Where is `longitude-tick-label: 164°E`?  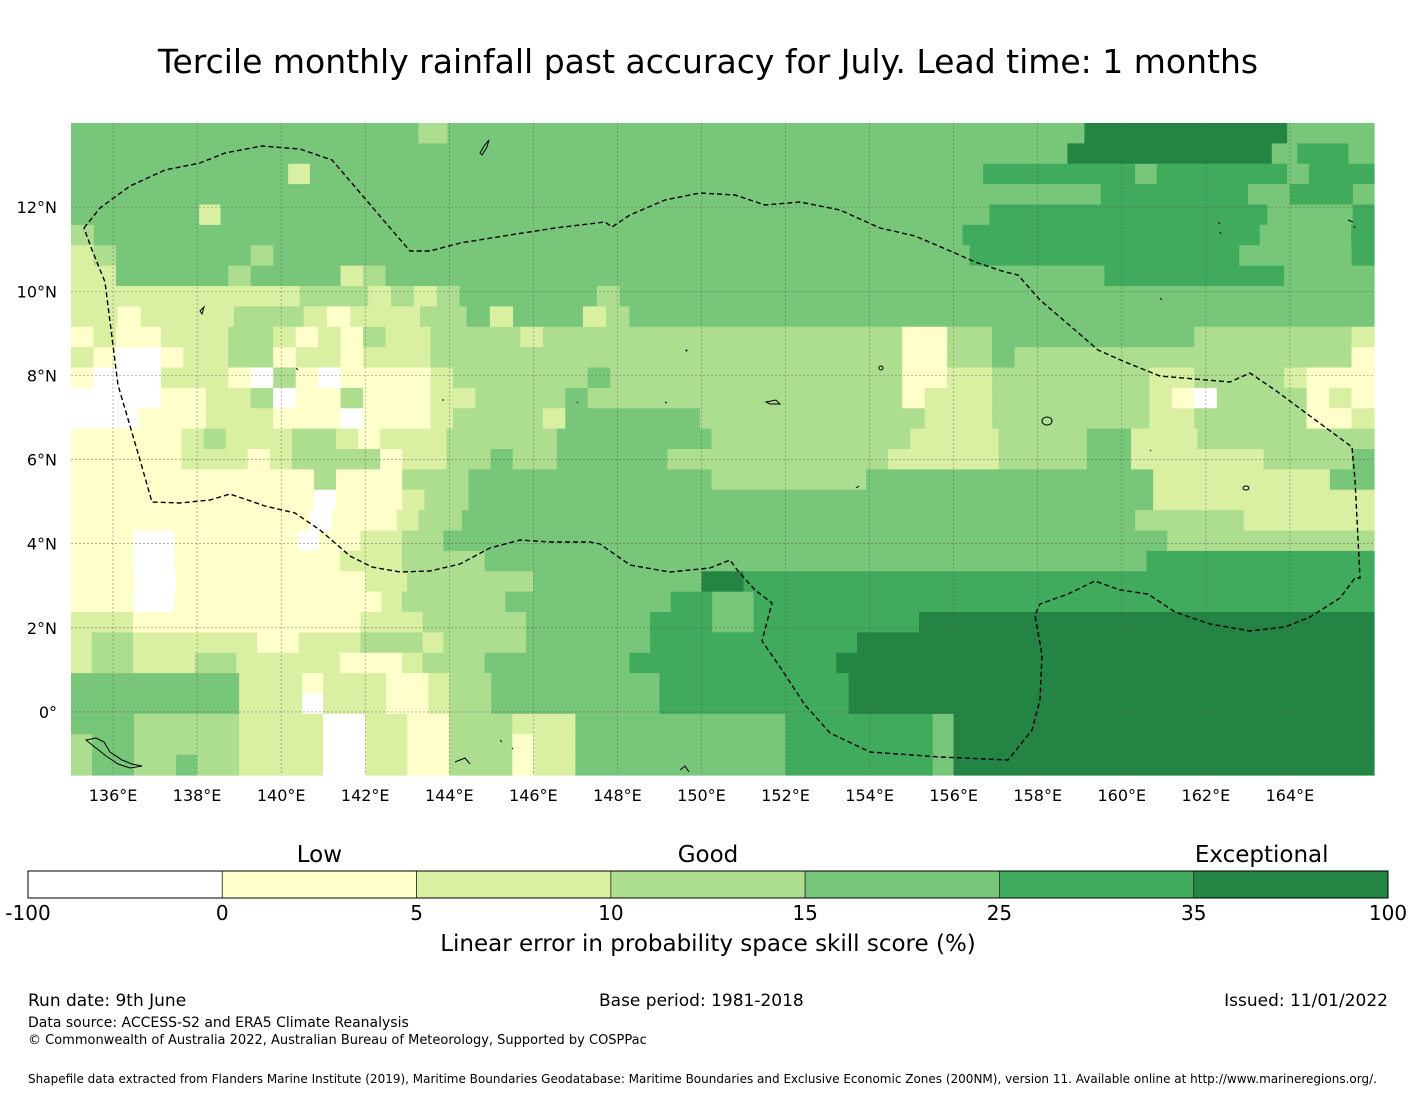
longitude-tick-label: 164°E is located at coordinates (1290, 795).